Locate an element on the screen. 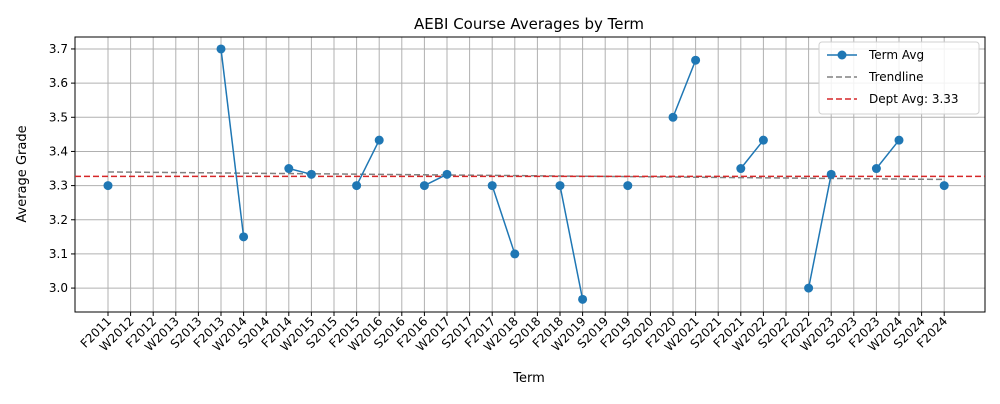  y-axis-label: Average Grade is located at coordinates (22, 173).